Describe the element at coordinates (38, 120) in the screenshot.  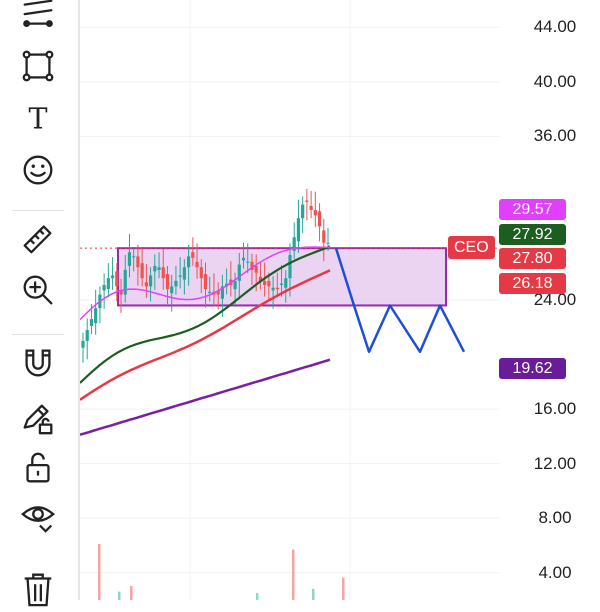
I see `text-tool: T` at that location.